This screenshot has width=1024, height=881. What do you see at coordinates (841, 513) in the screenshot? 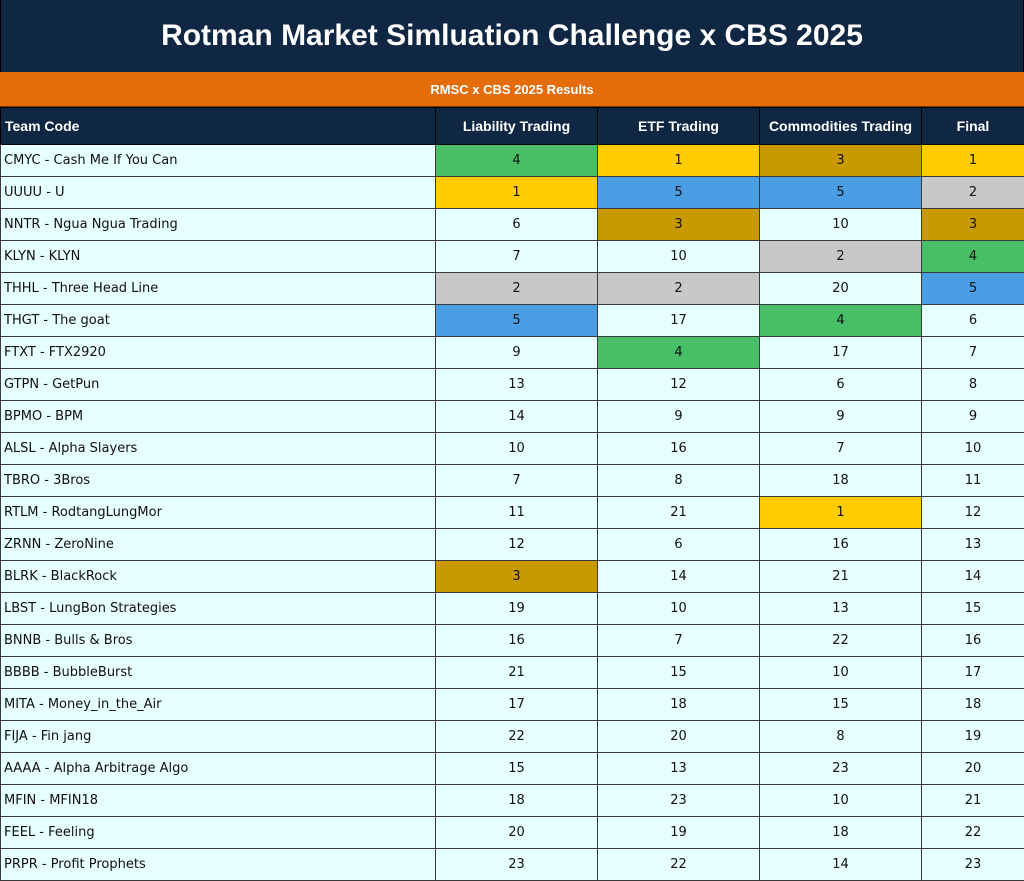
I see `commodities-rank-cell: 1` at bounding box center [841, 513].